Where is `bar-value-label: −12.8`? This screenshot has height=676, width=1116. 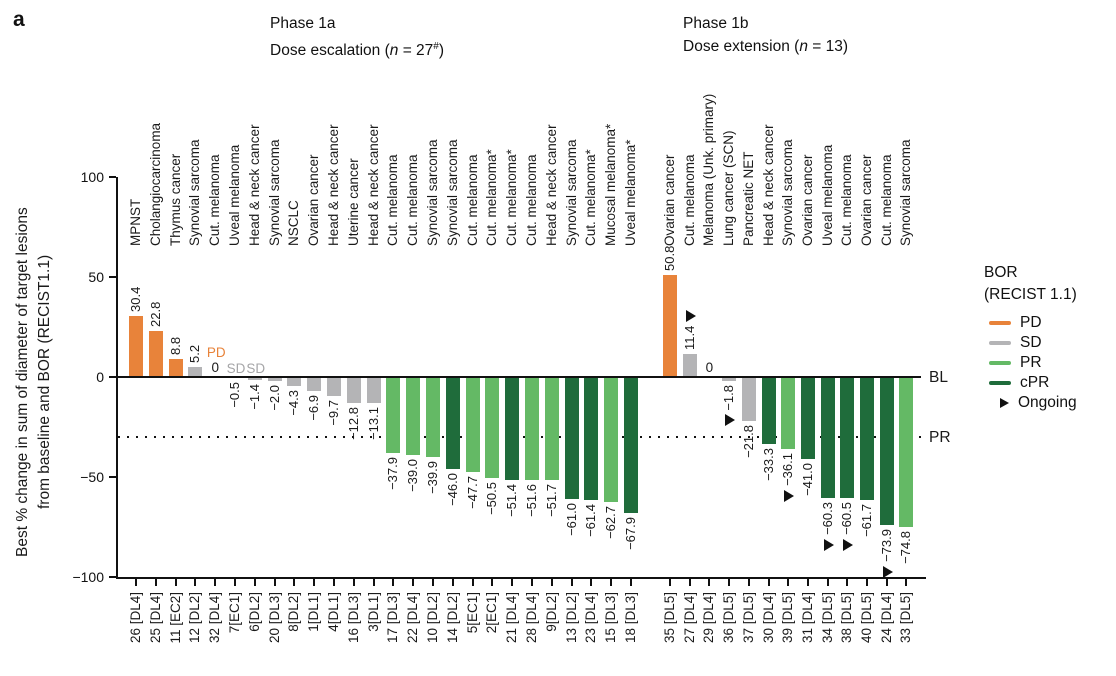
bar-value-label: −12.8 is located at coordinates (353, 423).